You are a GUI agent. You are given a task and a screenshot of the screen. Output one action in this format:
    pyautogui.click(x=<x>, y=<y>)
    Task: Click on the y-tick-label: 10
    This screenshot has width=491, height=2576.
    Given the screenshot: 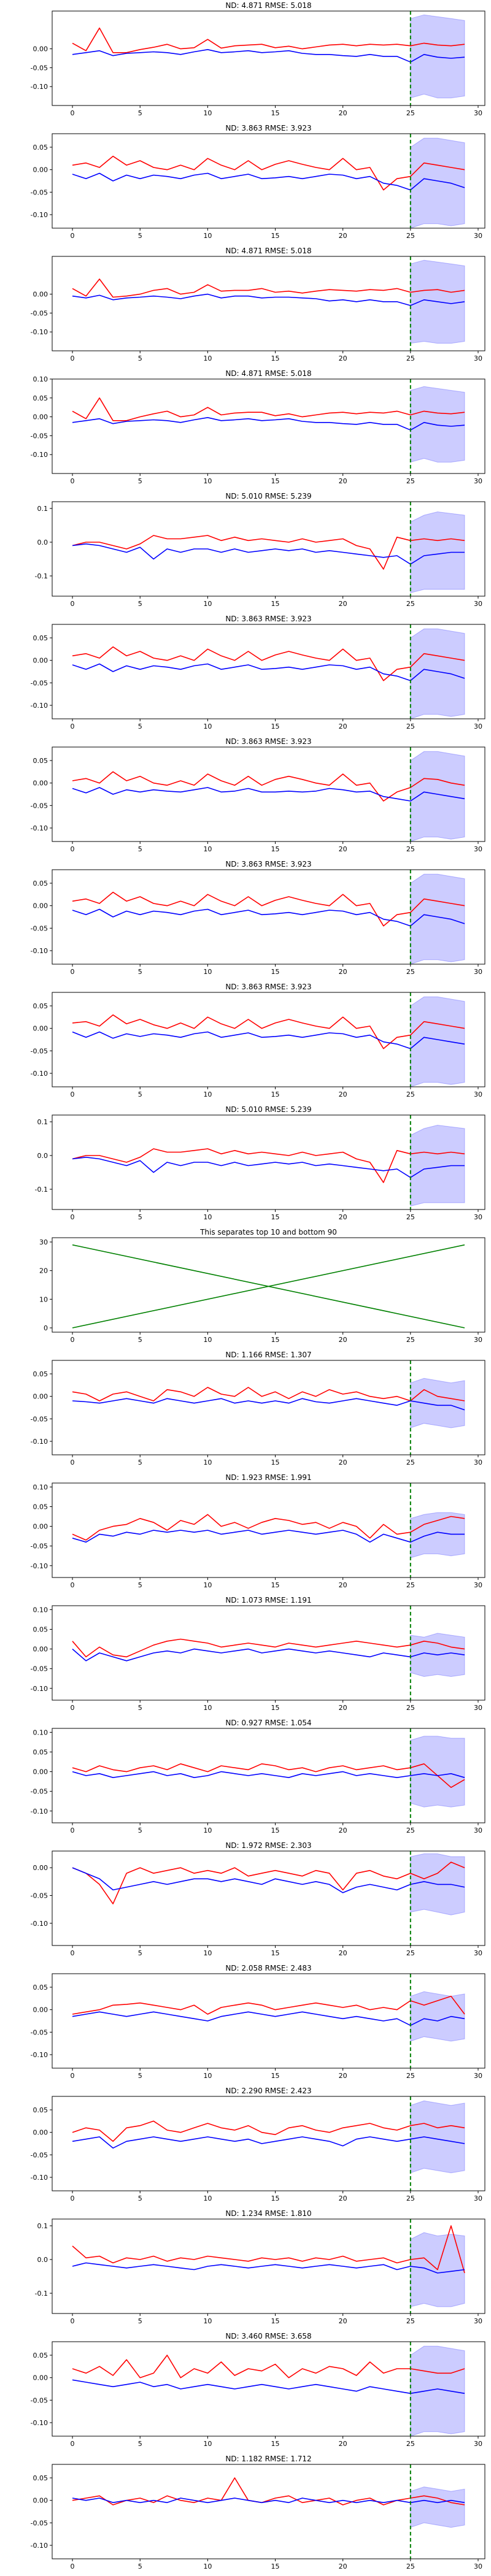 What is the action you would take?
    pyautogui.click(x=44, y=1299)
    